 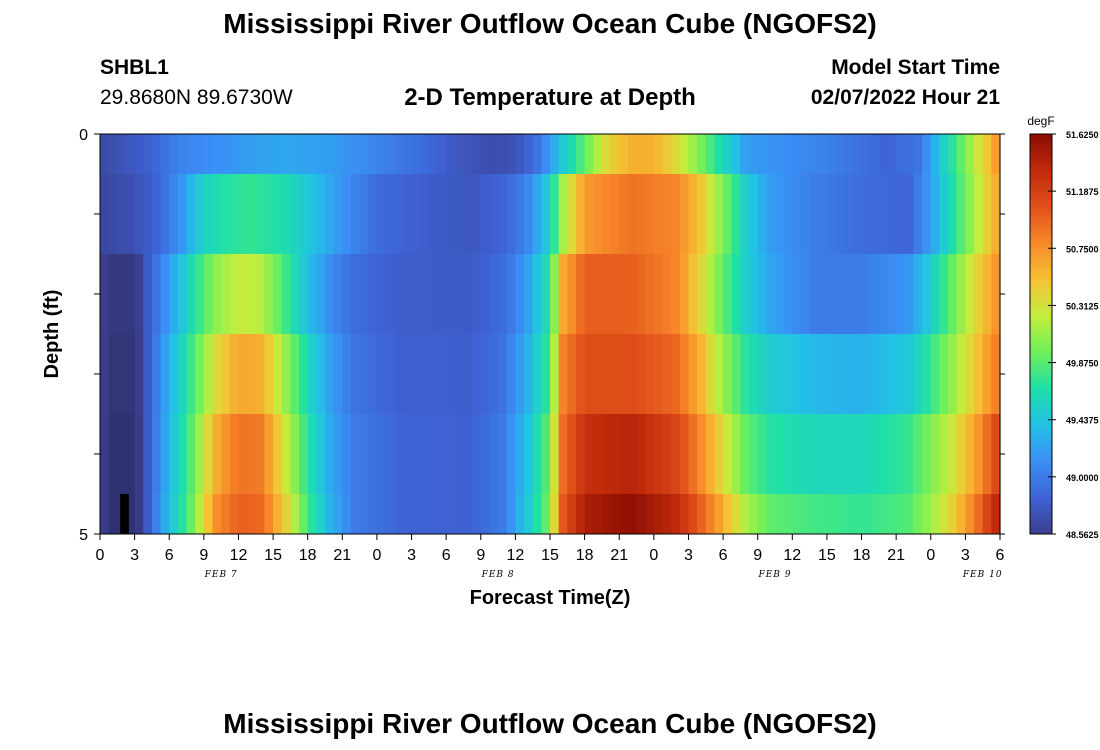 I want to click on date-label: FEB 10, so click(x=982, y=575).